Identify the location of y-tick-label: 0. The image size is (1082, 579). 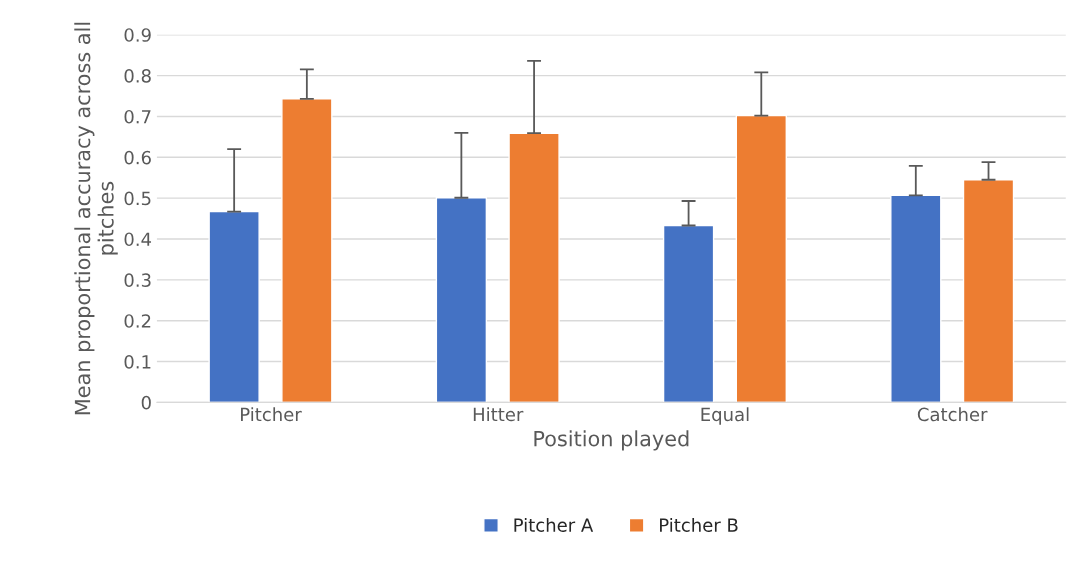
(146, 402).